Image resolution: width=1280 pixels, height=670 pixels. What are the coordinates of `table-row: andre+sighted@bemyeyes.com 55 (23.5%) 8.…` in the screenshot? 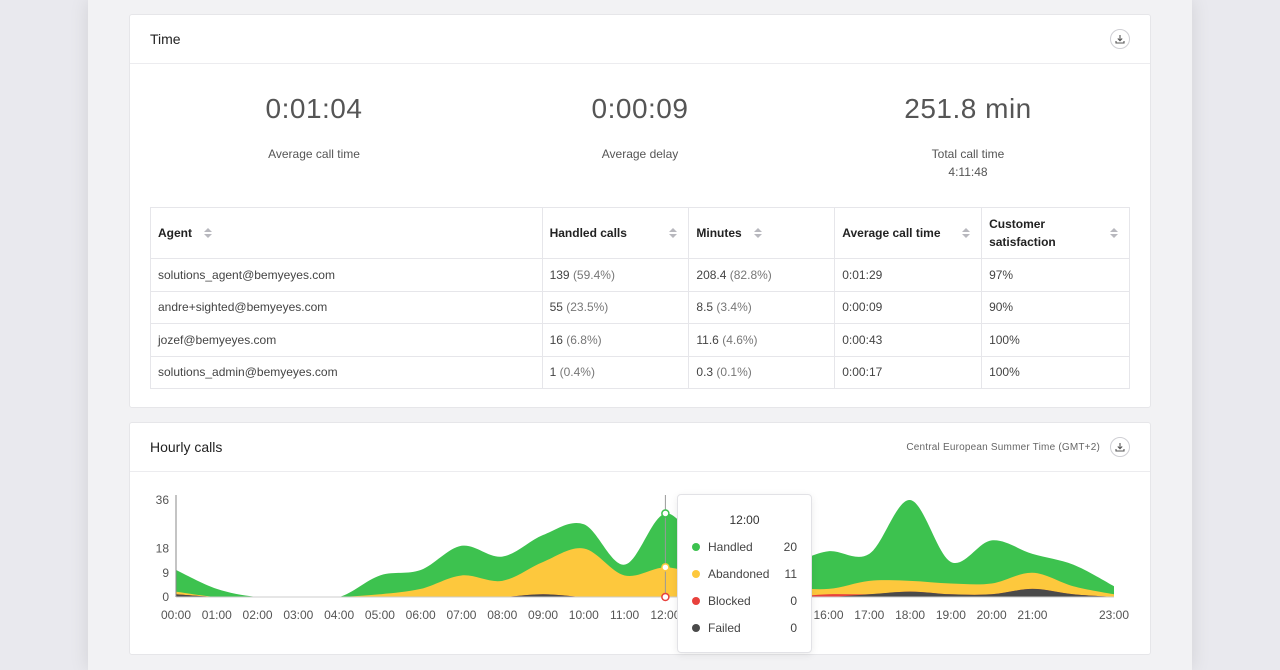 It's located at (640, 307).